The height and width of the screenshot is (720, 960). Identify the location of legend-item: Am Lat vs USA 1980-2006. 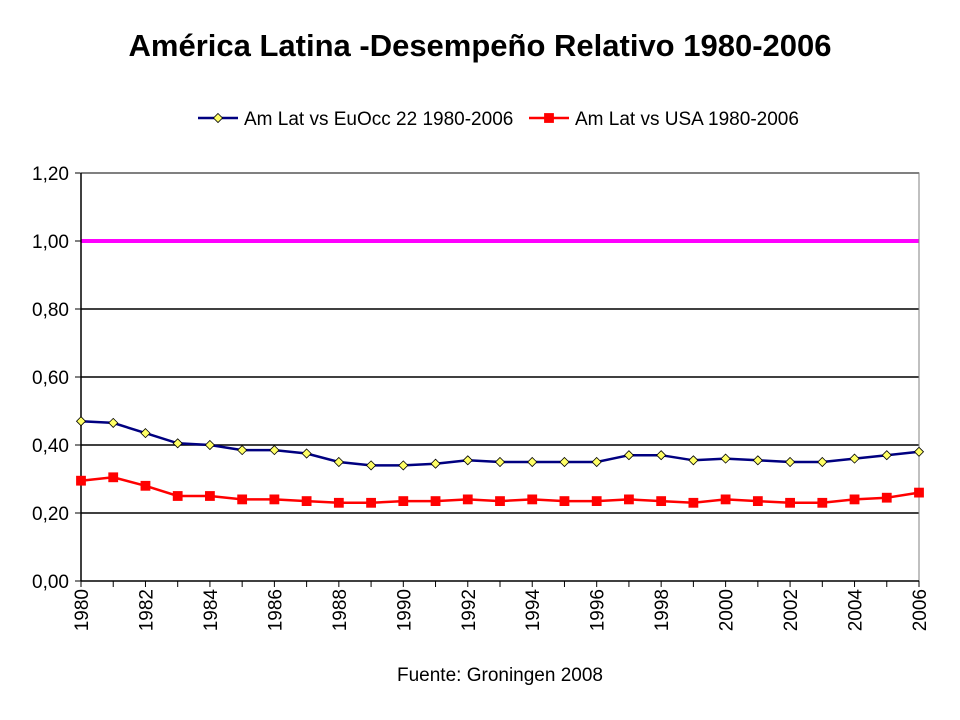
(664, 119).